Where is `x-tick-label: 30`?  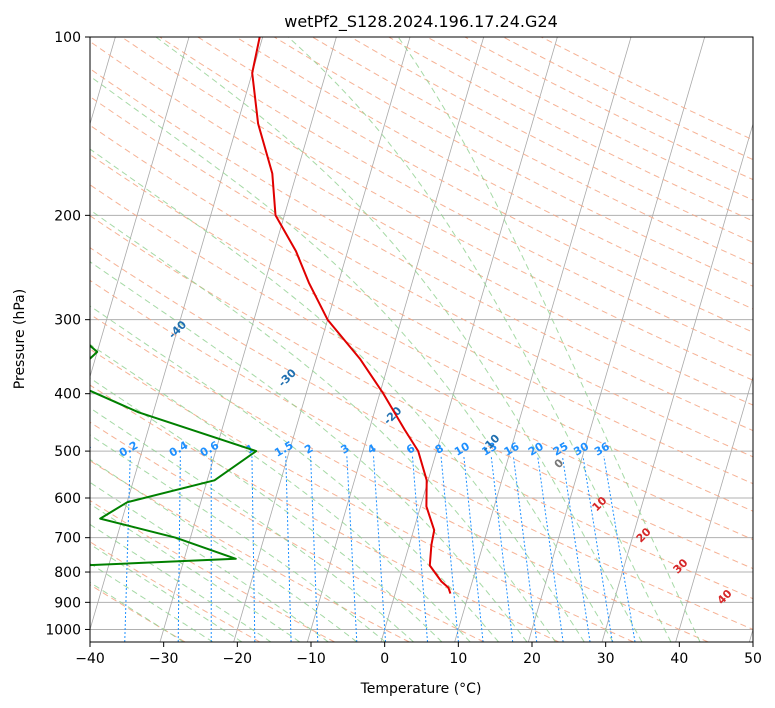 x-tick-label: 30 is located at coordinates (606, 659).